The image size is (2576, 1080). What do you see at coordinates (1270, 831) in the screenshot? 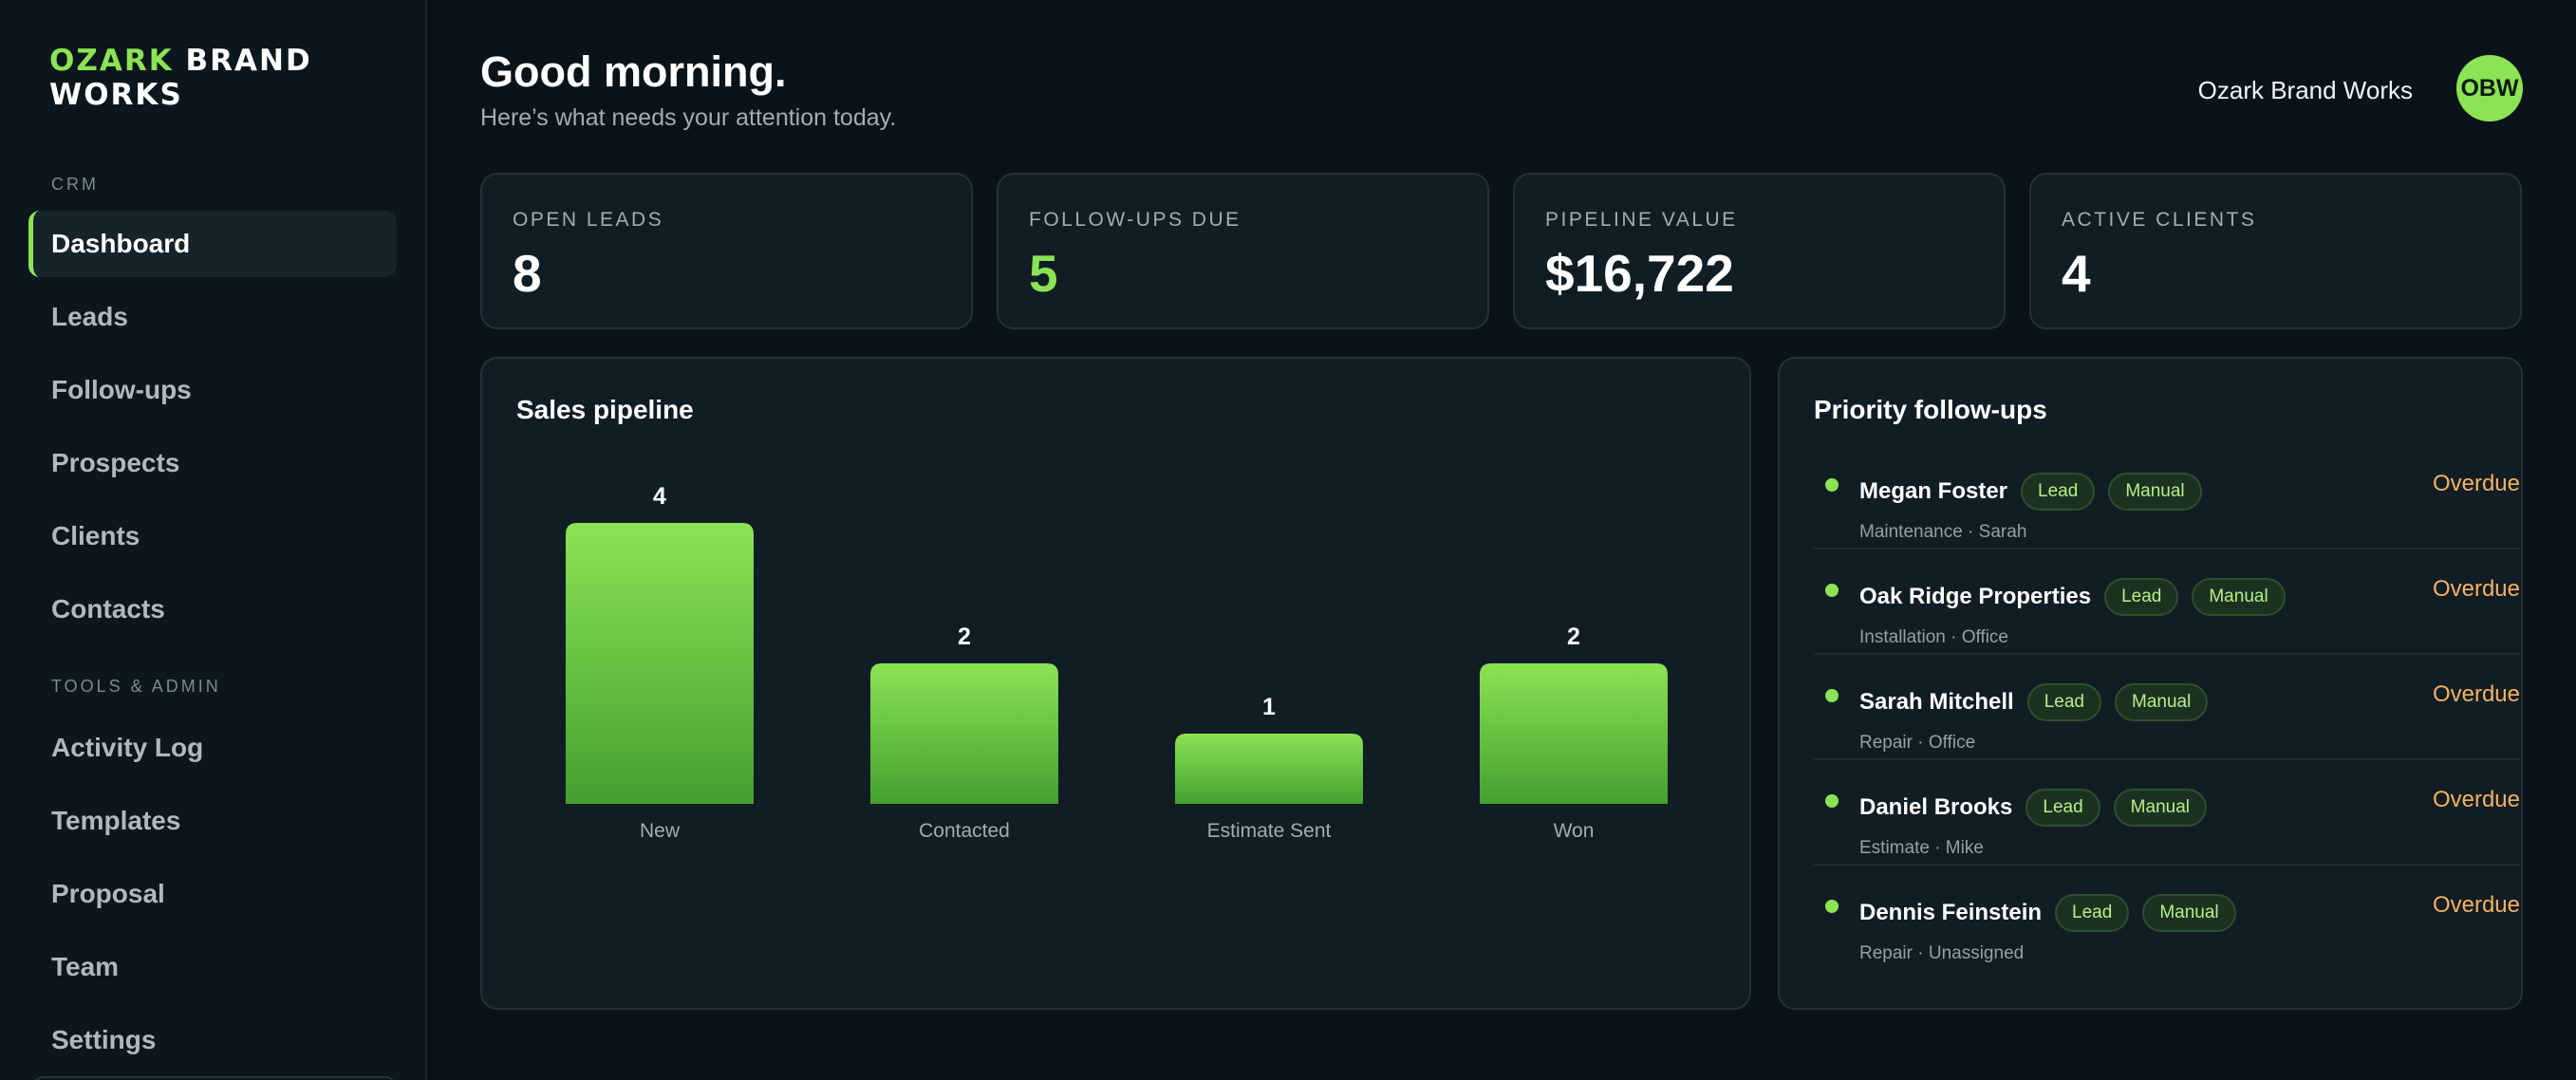
I see `chart-category-label: Estimate Sent` at bounding box center [1270, 831].